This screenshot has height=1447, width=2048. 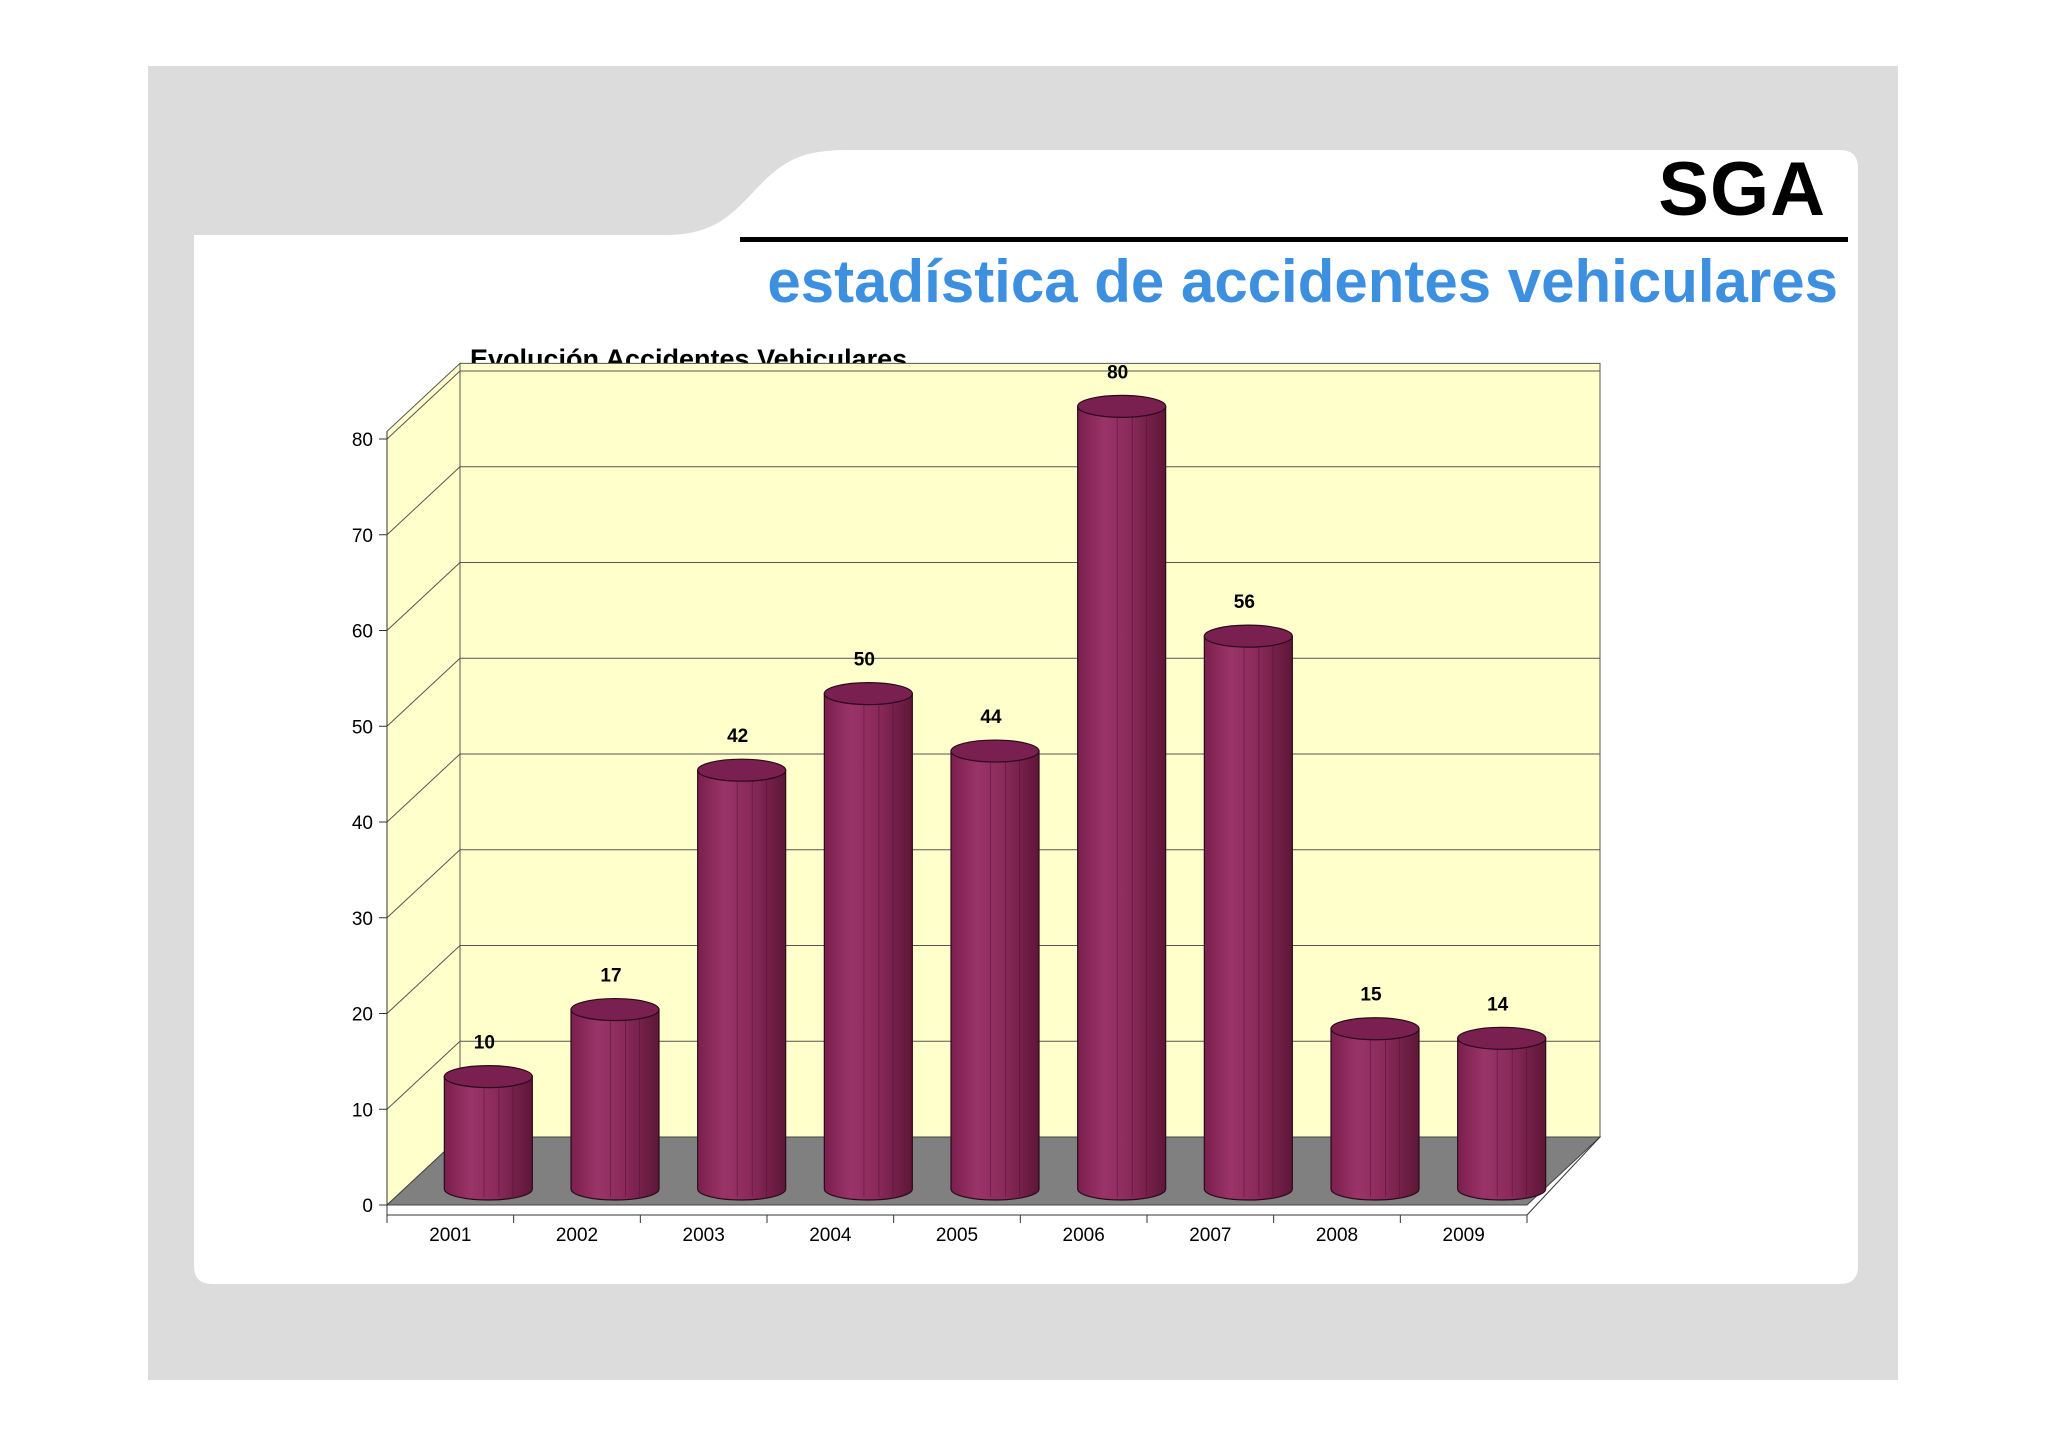 I want to click on y-tick-label: 50, so click(x=362, y=727).